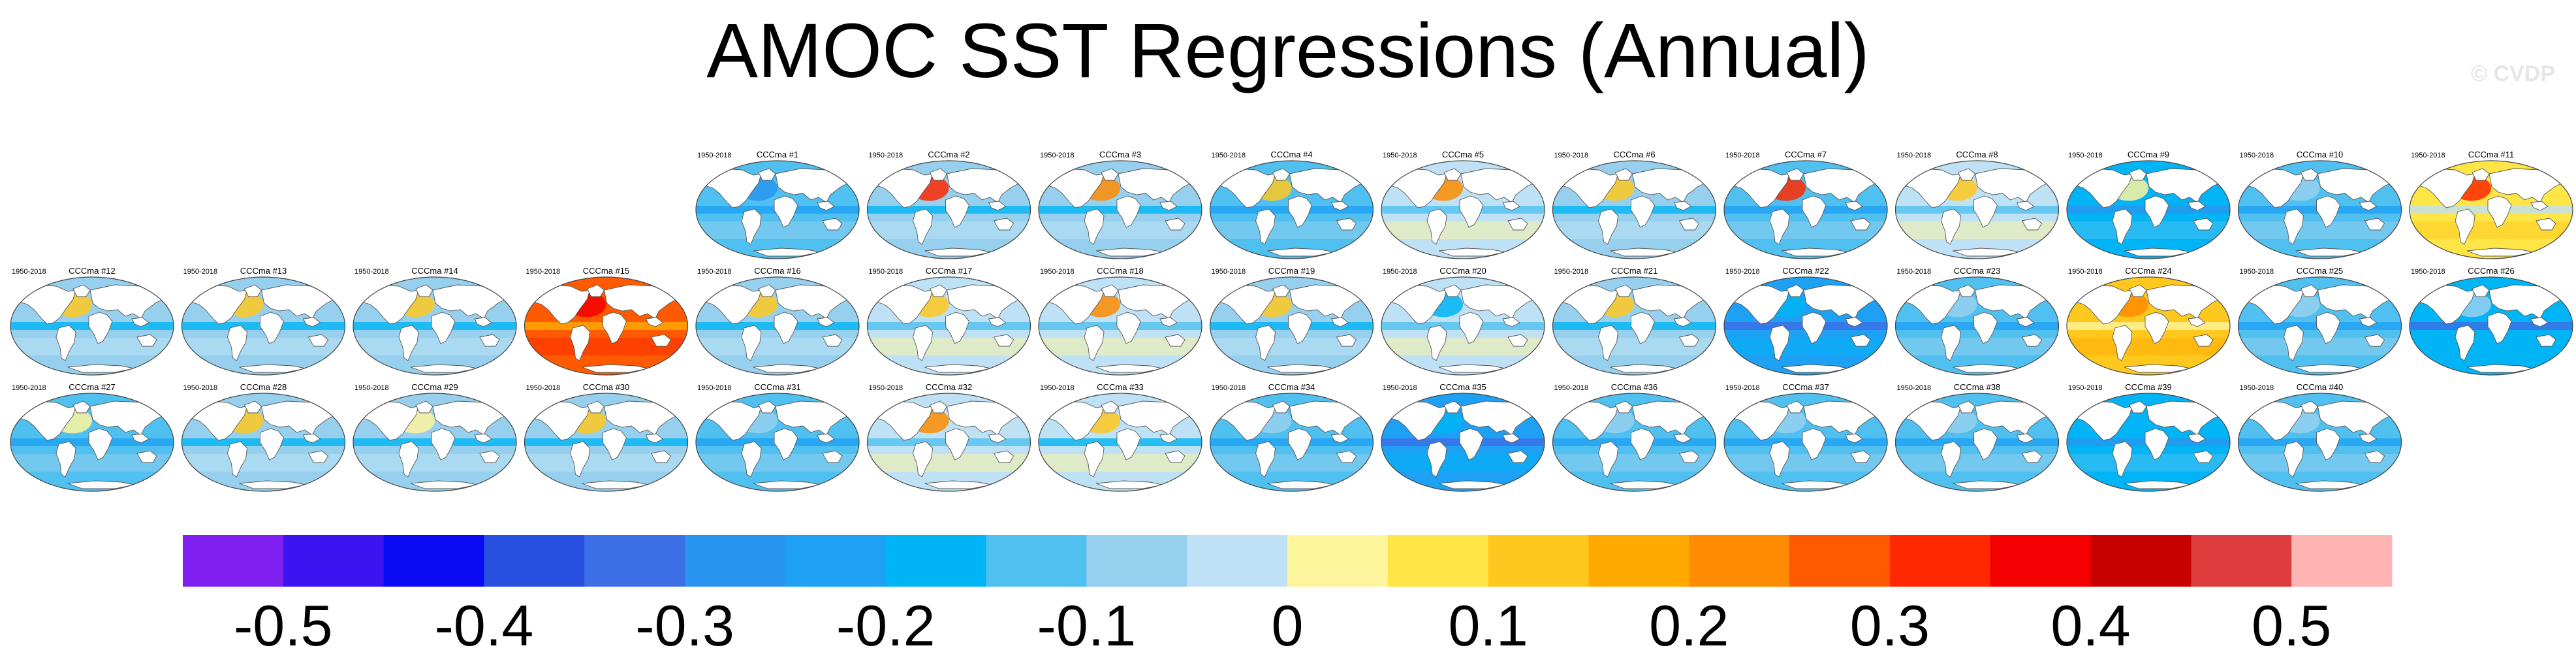 This screenshot has width=2576, height=667. What do you see at coordinates (2320, 271) in the screenshot?
I see `panel-label: CCCma #25` at bounding box center [2320, 271].